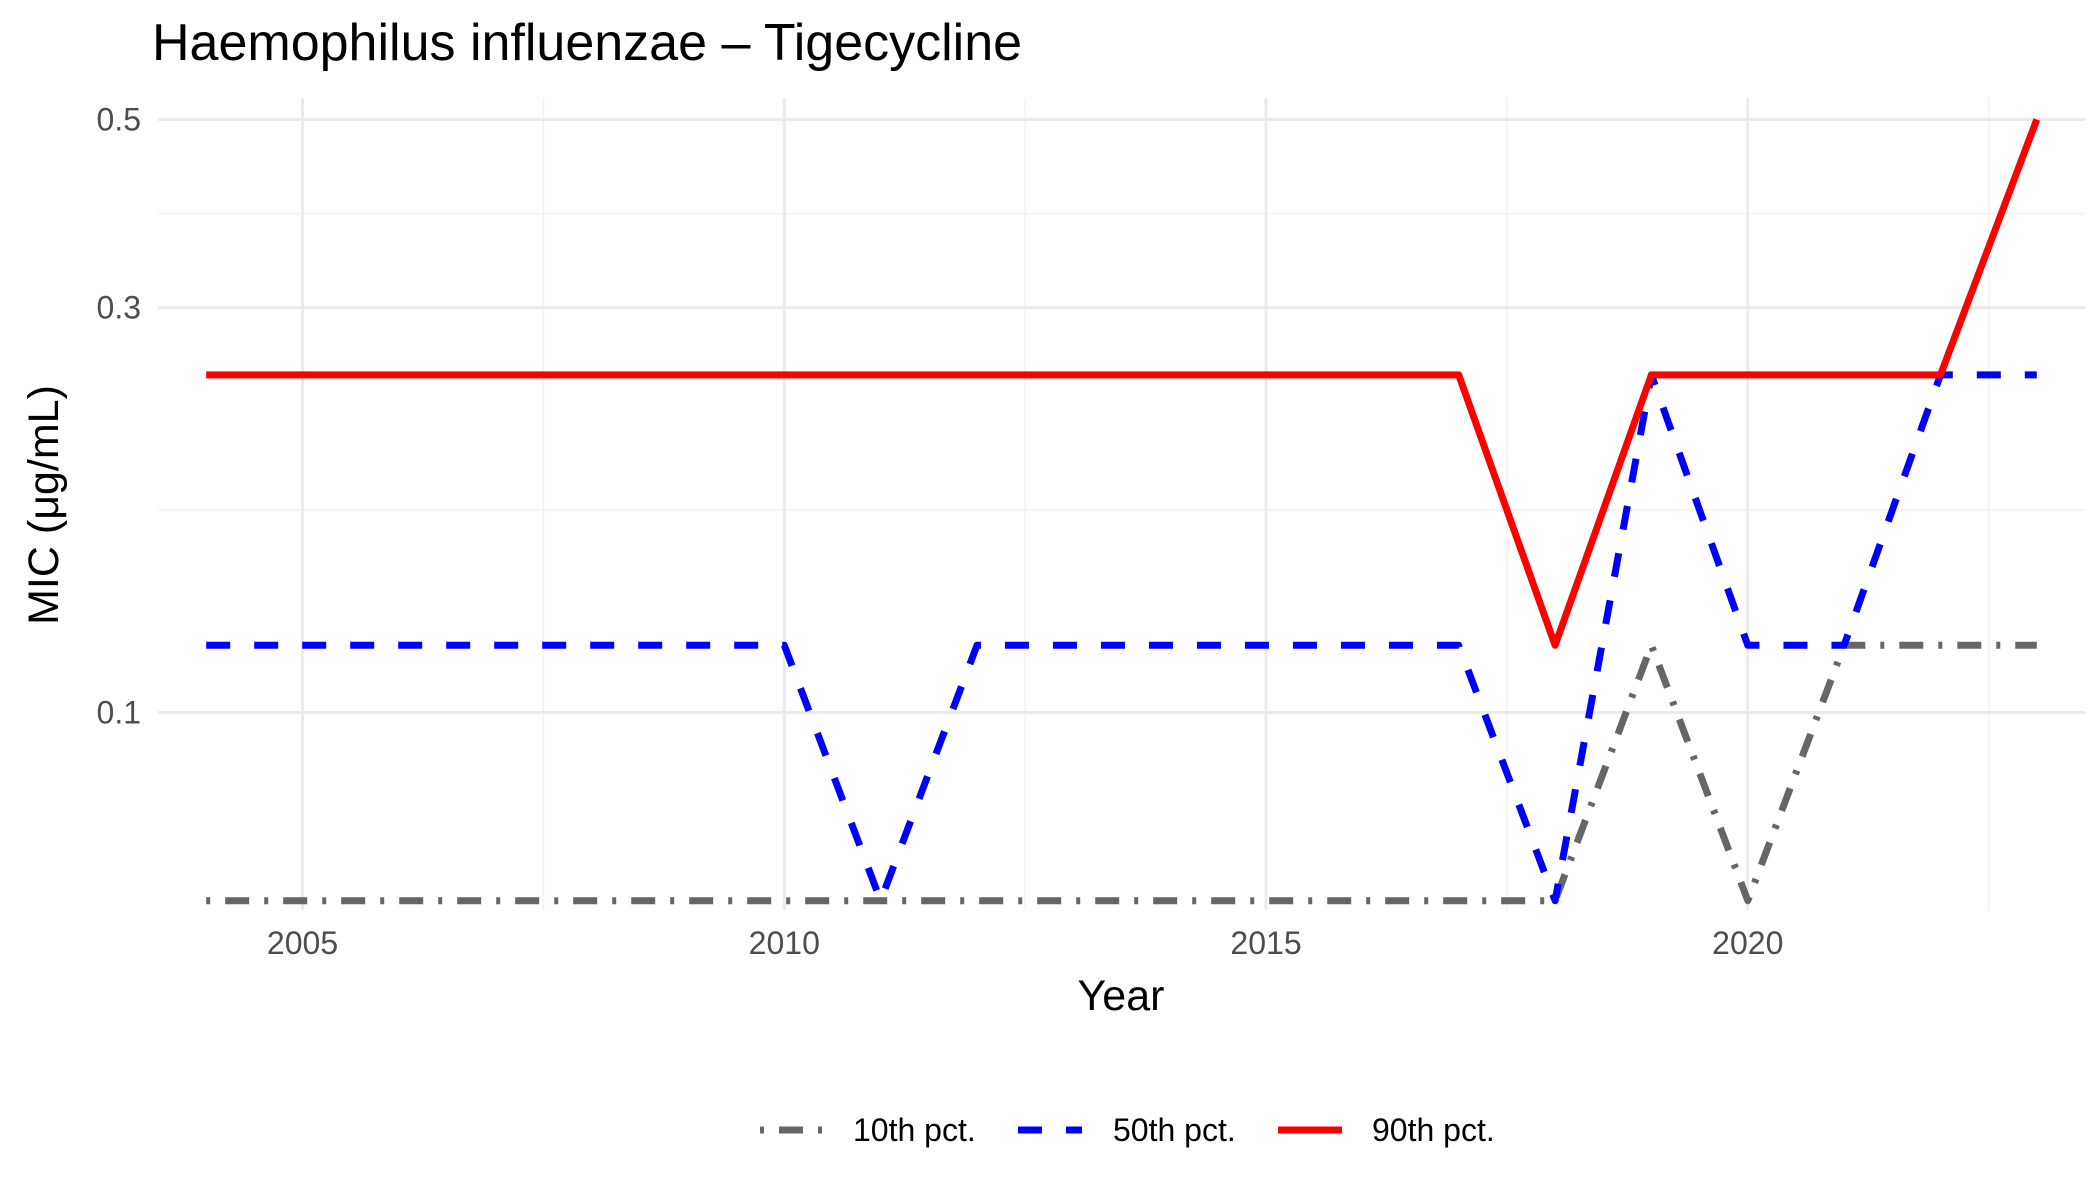  I want to click on legend-label-3: 90th pct., so click(1433, 1130).